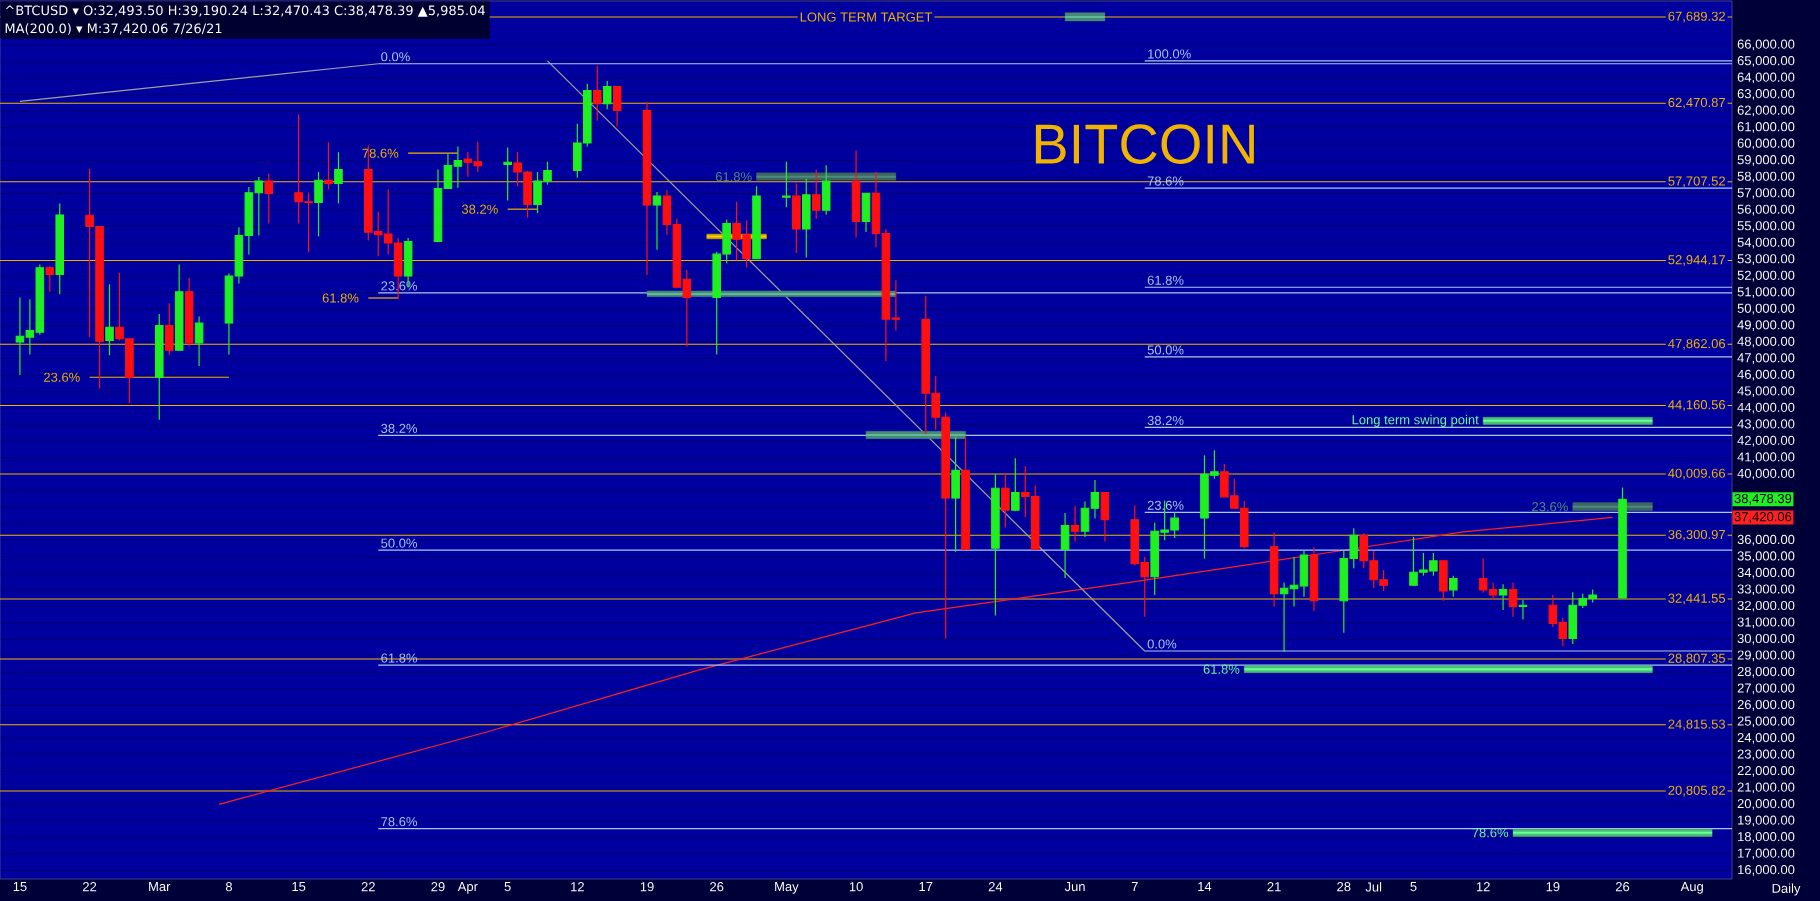 The width and height of the screenshot is (1820, 901). I want to click on x-tick-label: 10, so click(856, 887).